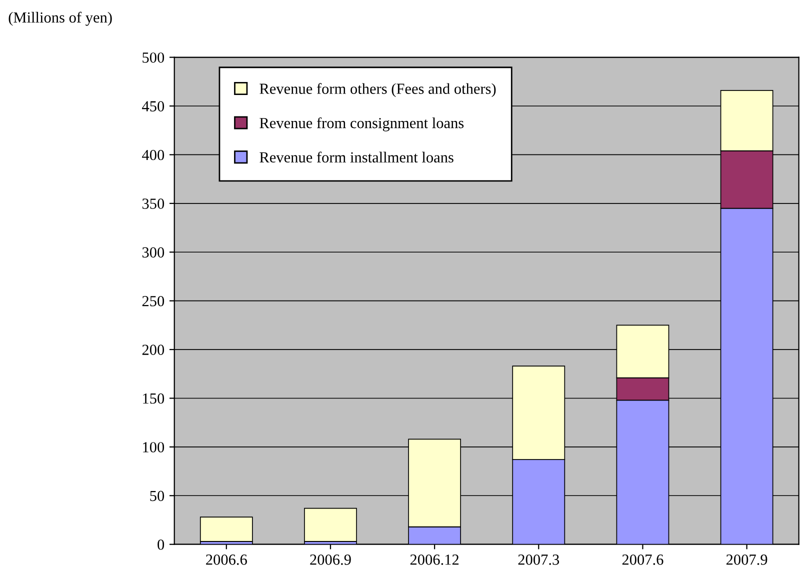  Describe the element at coordinates (153, 252) in the screenshot. I see `y-tick-label: 300` at that location.